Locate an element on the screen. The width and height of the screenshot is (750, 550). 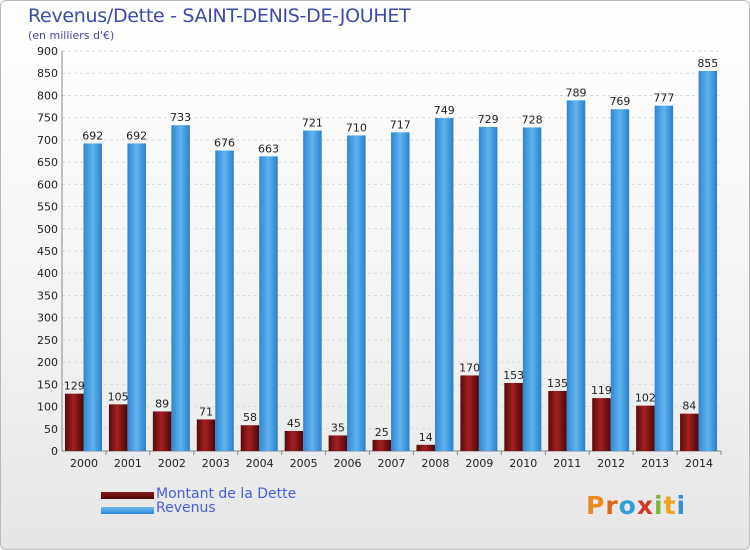
y-tick-label: 550 is located at coordinates (47, 207).